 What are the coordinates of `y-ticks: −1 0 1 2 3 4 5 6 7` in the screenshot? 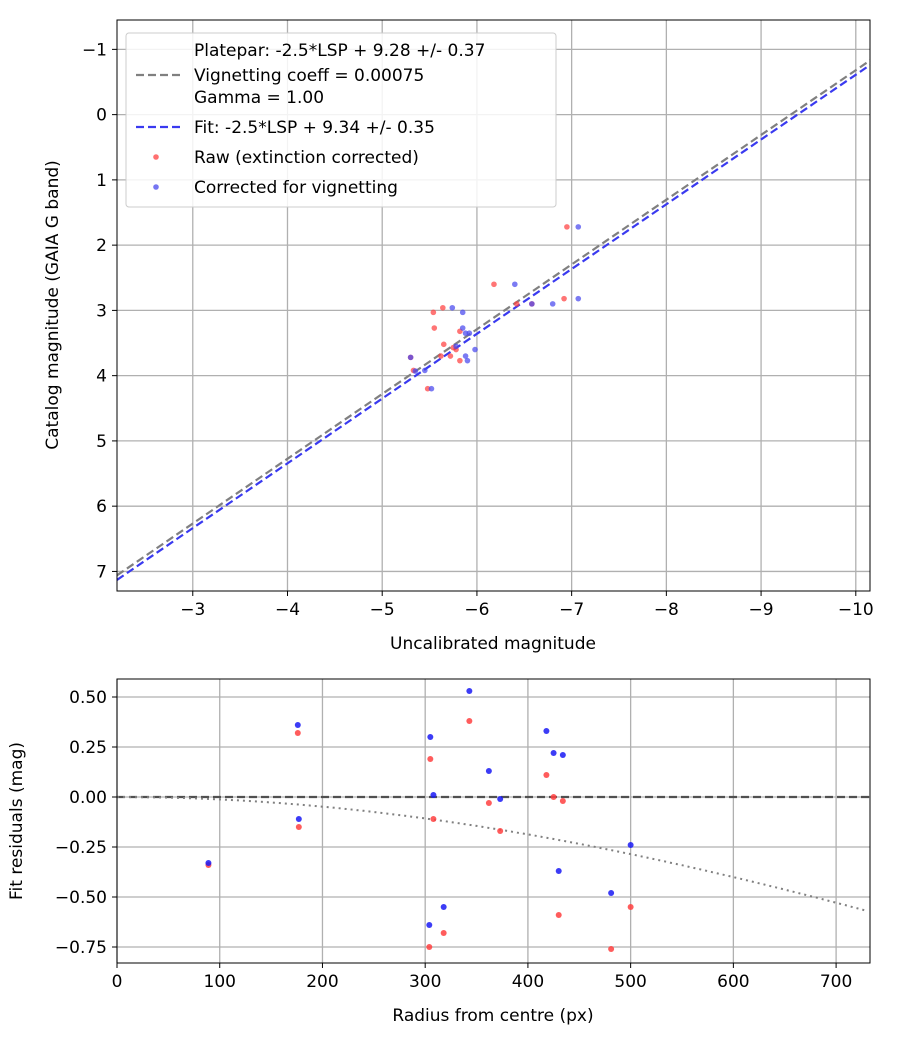 It's located at (99, 311).